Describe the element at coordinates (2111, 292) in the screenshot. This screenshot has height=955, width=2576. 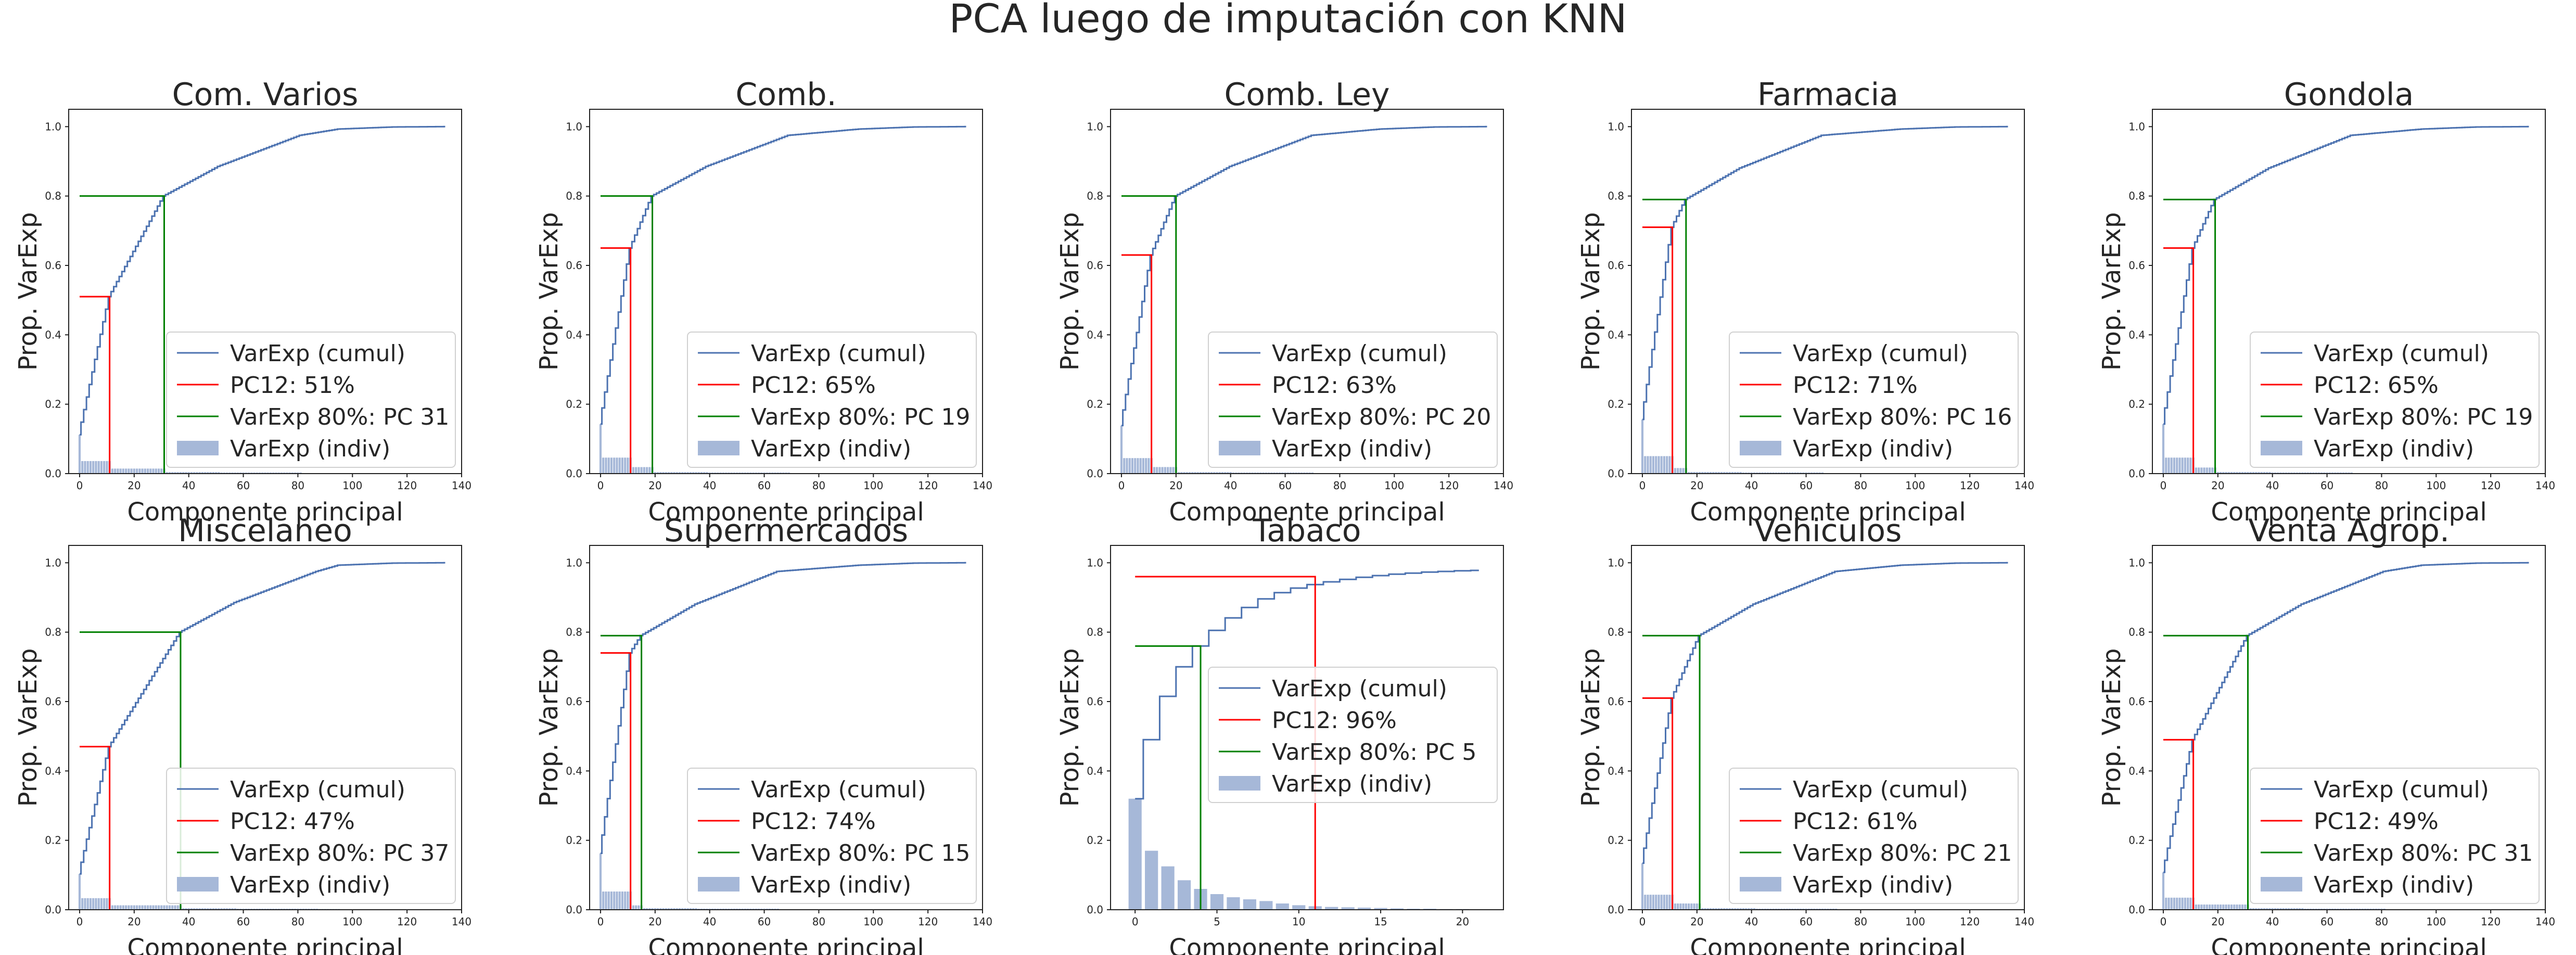
I see `y-axis-label: Prop. VarExp` at that location.